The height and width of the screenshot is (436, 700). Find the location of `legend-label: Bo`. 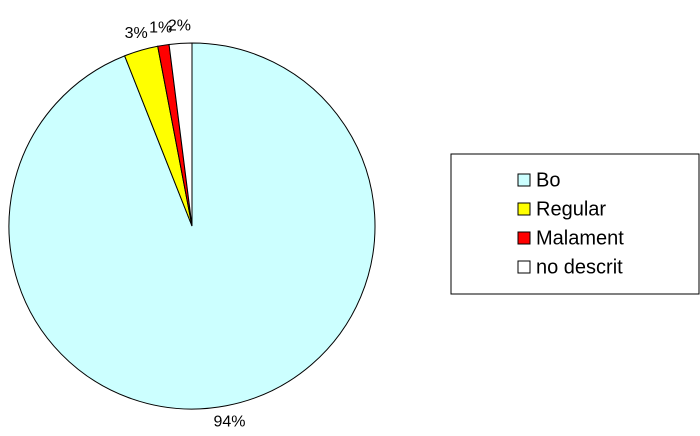

legend-label: Bo is located at coordinates (548, 180).